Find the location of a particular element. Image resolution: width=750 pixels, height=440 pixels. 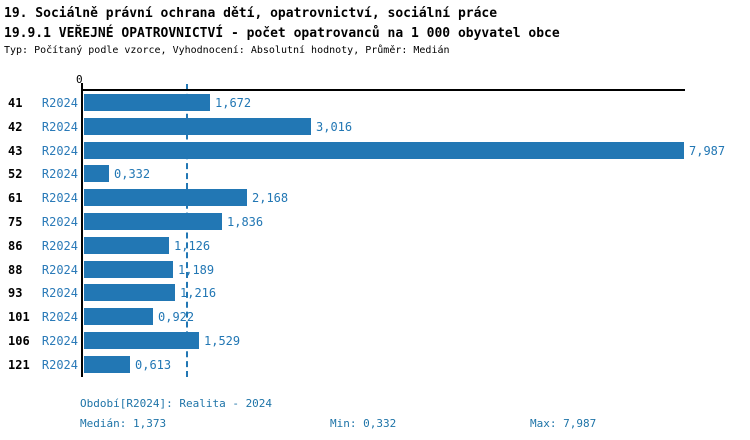

x-axis-top-line is located at coordinates (383, 90).